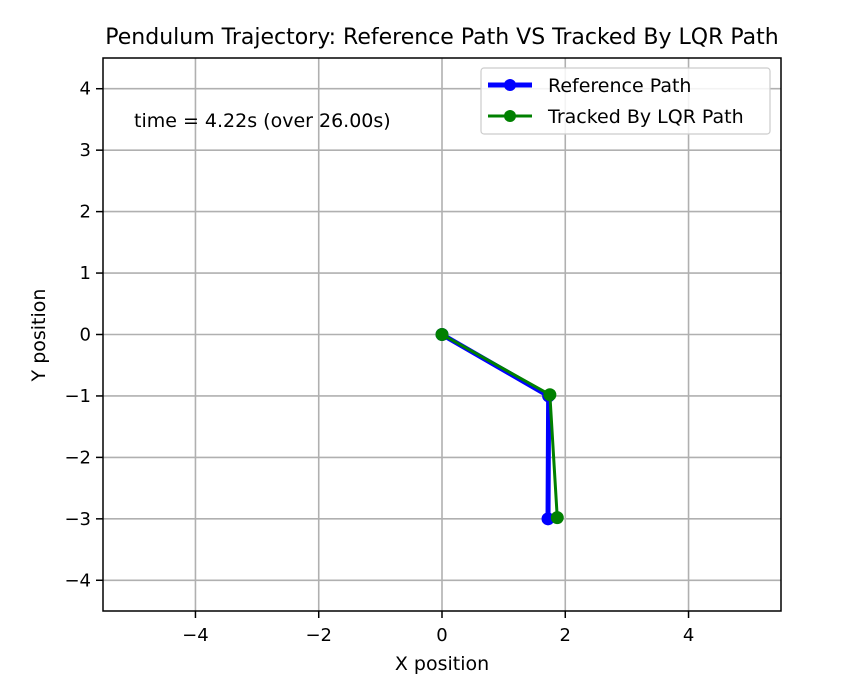 The width and height of the screenshot is (868, 692). Describe the element at coordinates (645, 117) in the screenshot. I see `legend-label-tracked: Tracked By LQR Path` at that location.